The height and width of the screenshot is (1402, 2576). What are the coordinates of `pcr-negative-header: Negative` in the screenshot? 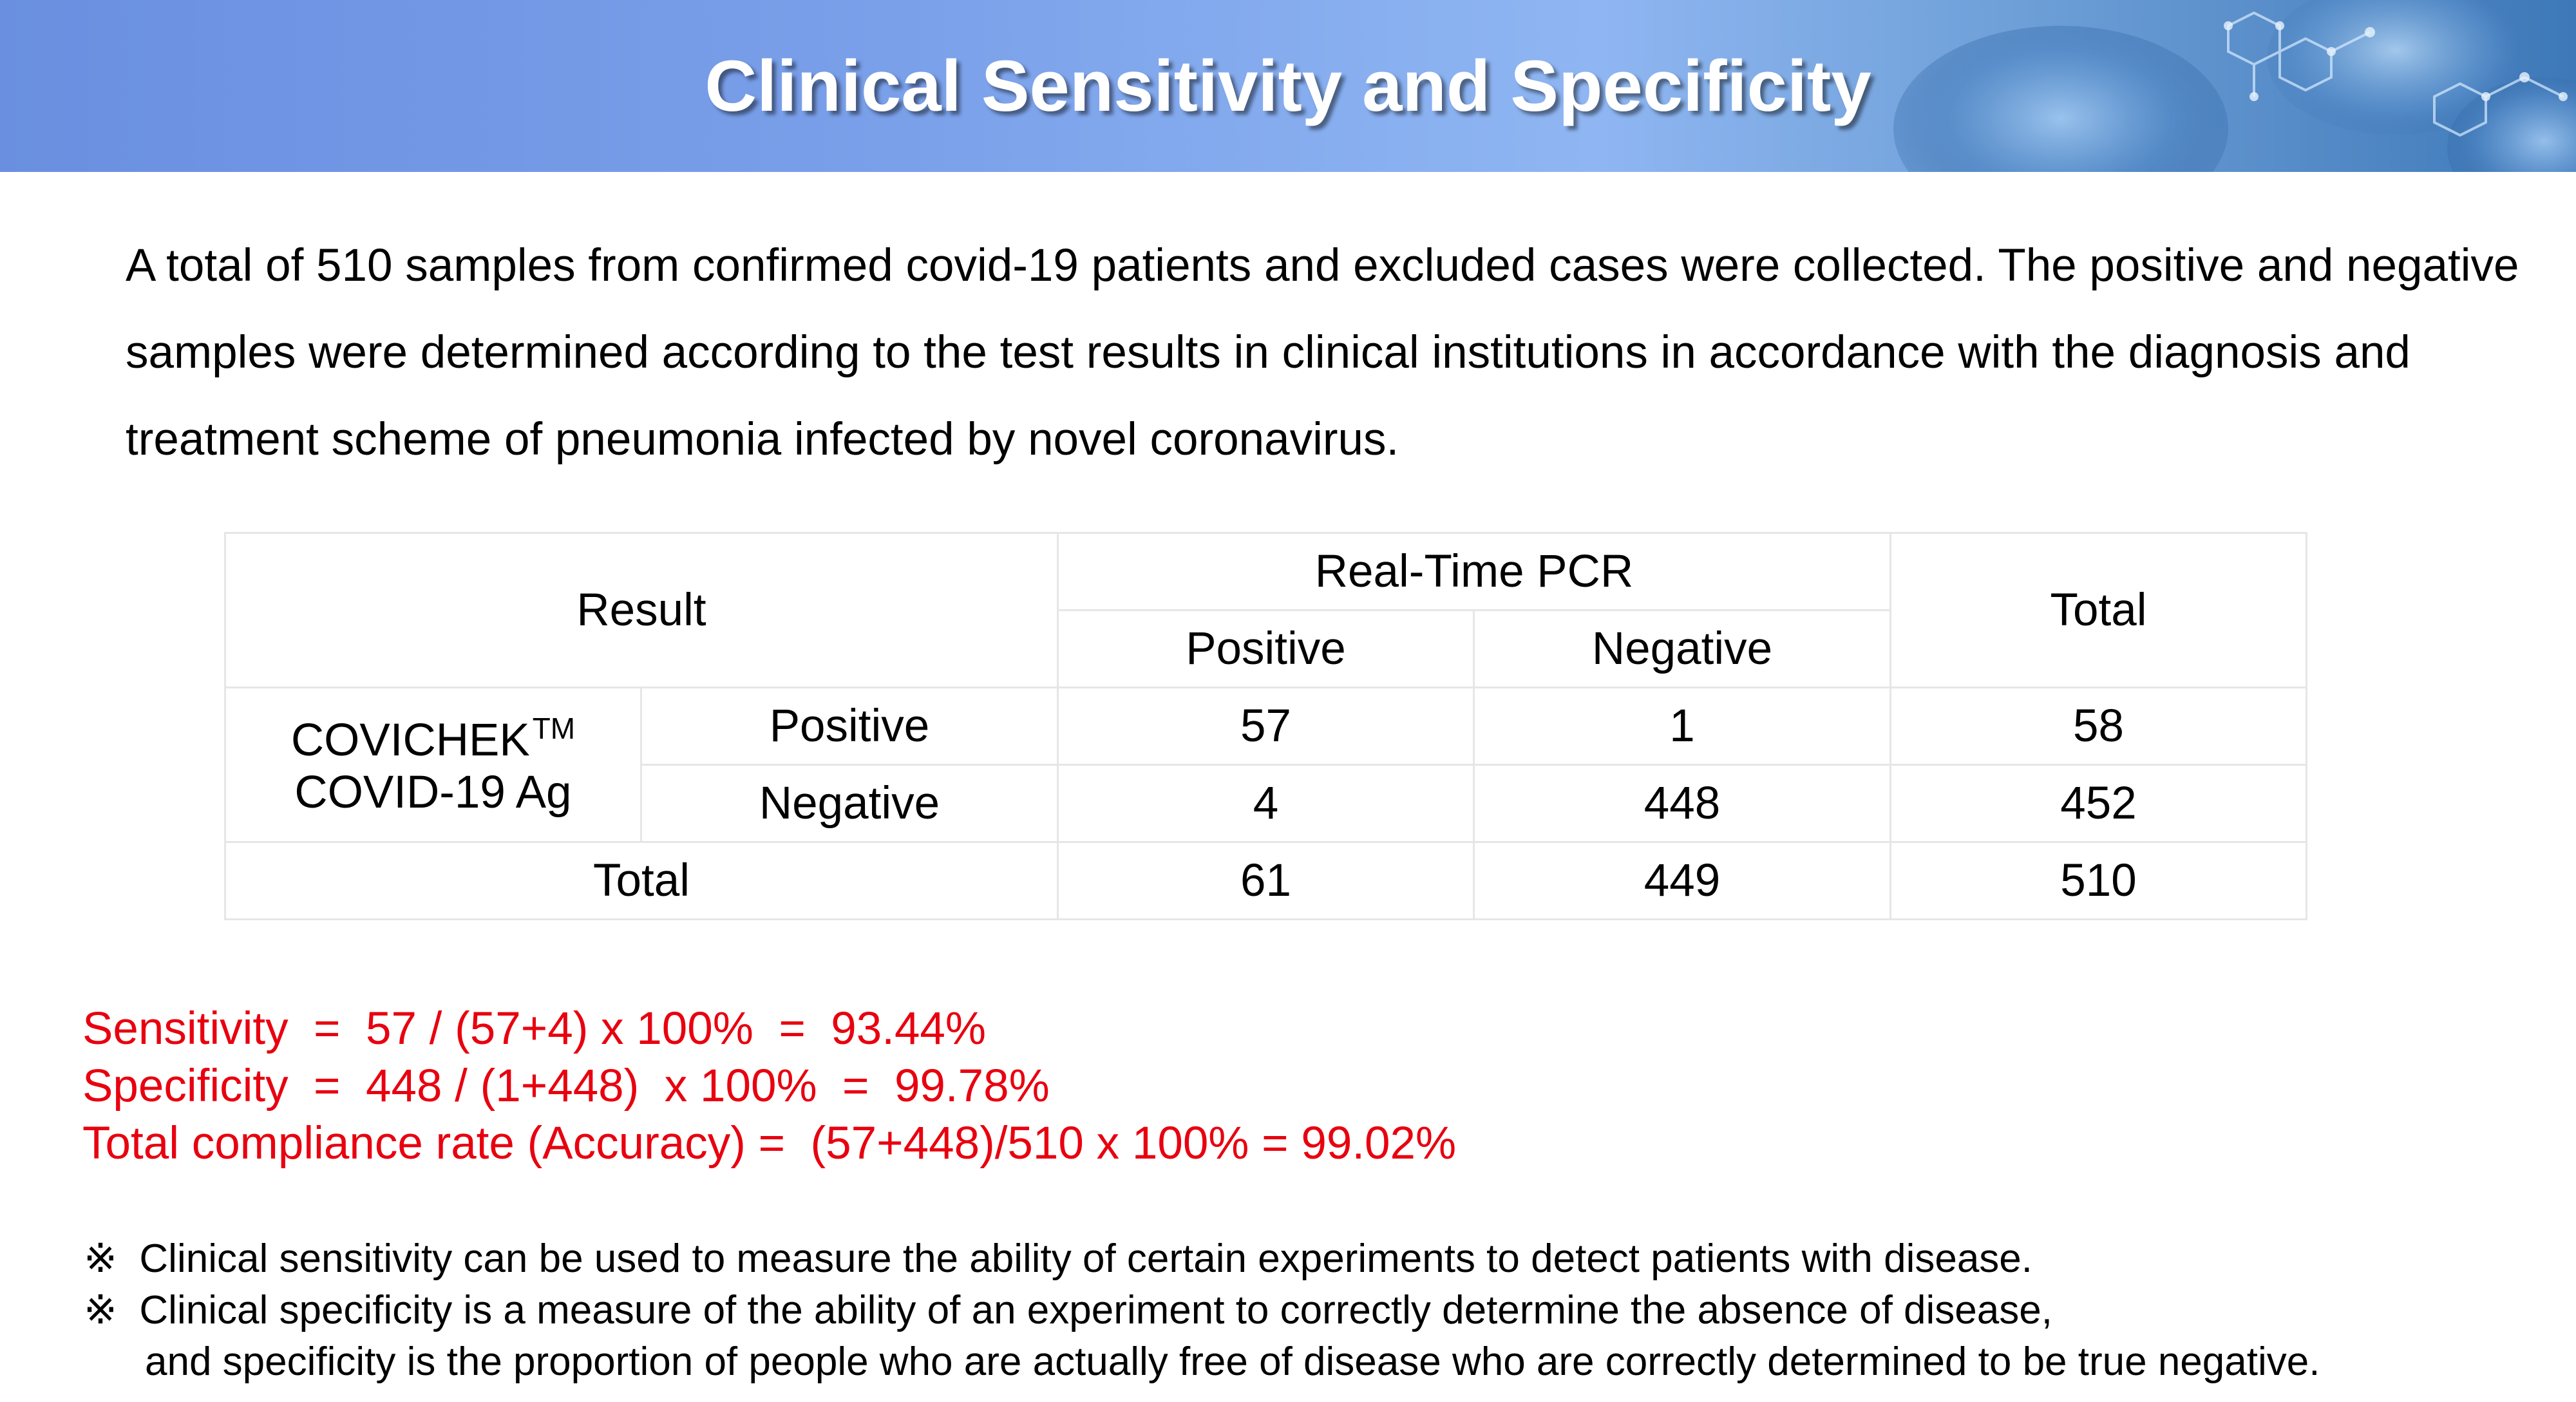 It's located at (1682, 648).